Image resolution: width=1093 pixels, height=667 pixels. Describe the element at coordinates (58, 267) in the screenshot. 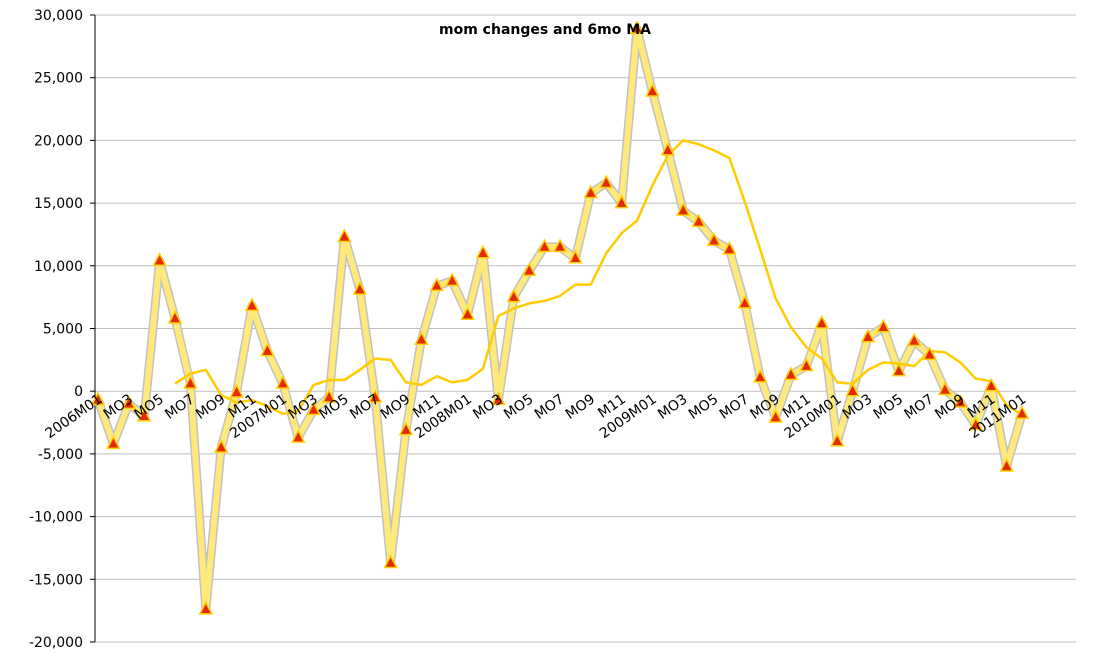

I see `y-tick-label: 10,000` at that location.